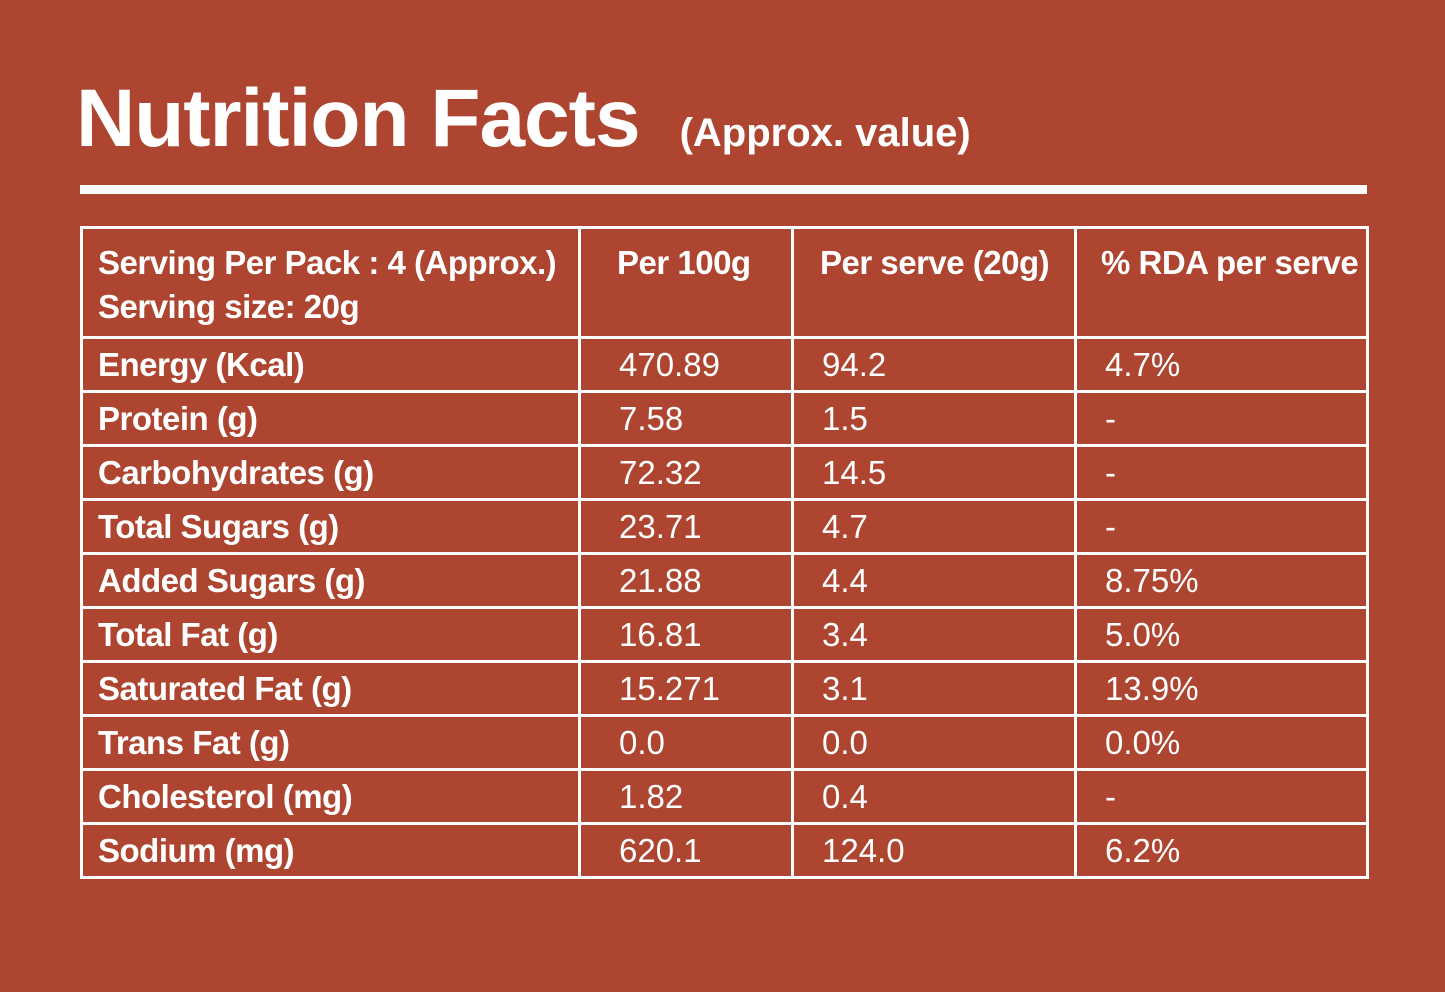 This screenshot has height=992, width=1445. I want to click on nutrient-name: Carbohydrates (g), so click(330, 472).